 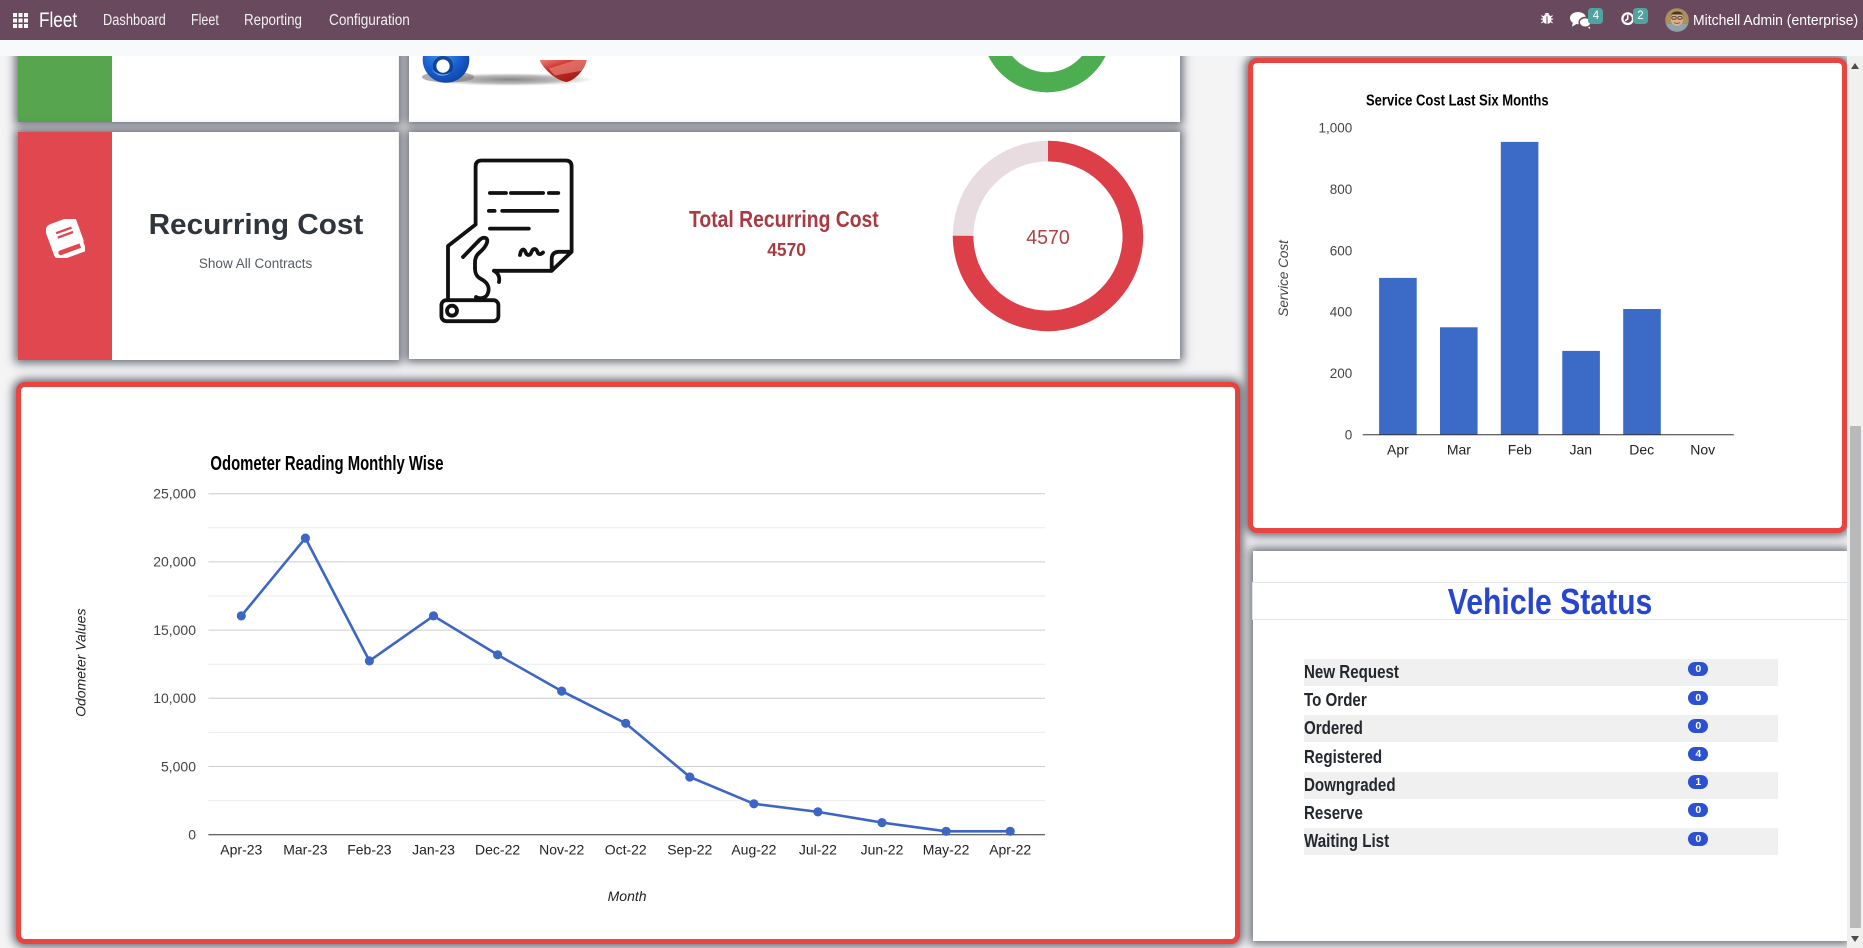 I want to click on svg-text: 1,000, so click(x=1336, y=127).